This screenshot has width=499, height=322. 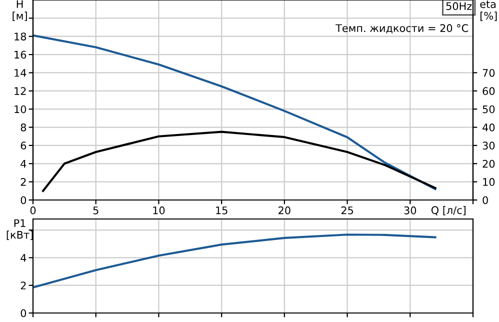 I want to click on y-axis-title: H [м], so click(x=19, y=10).